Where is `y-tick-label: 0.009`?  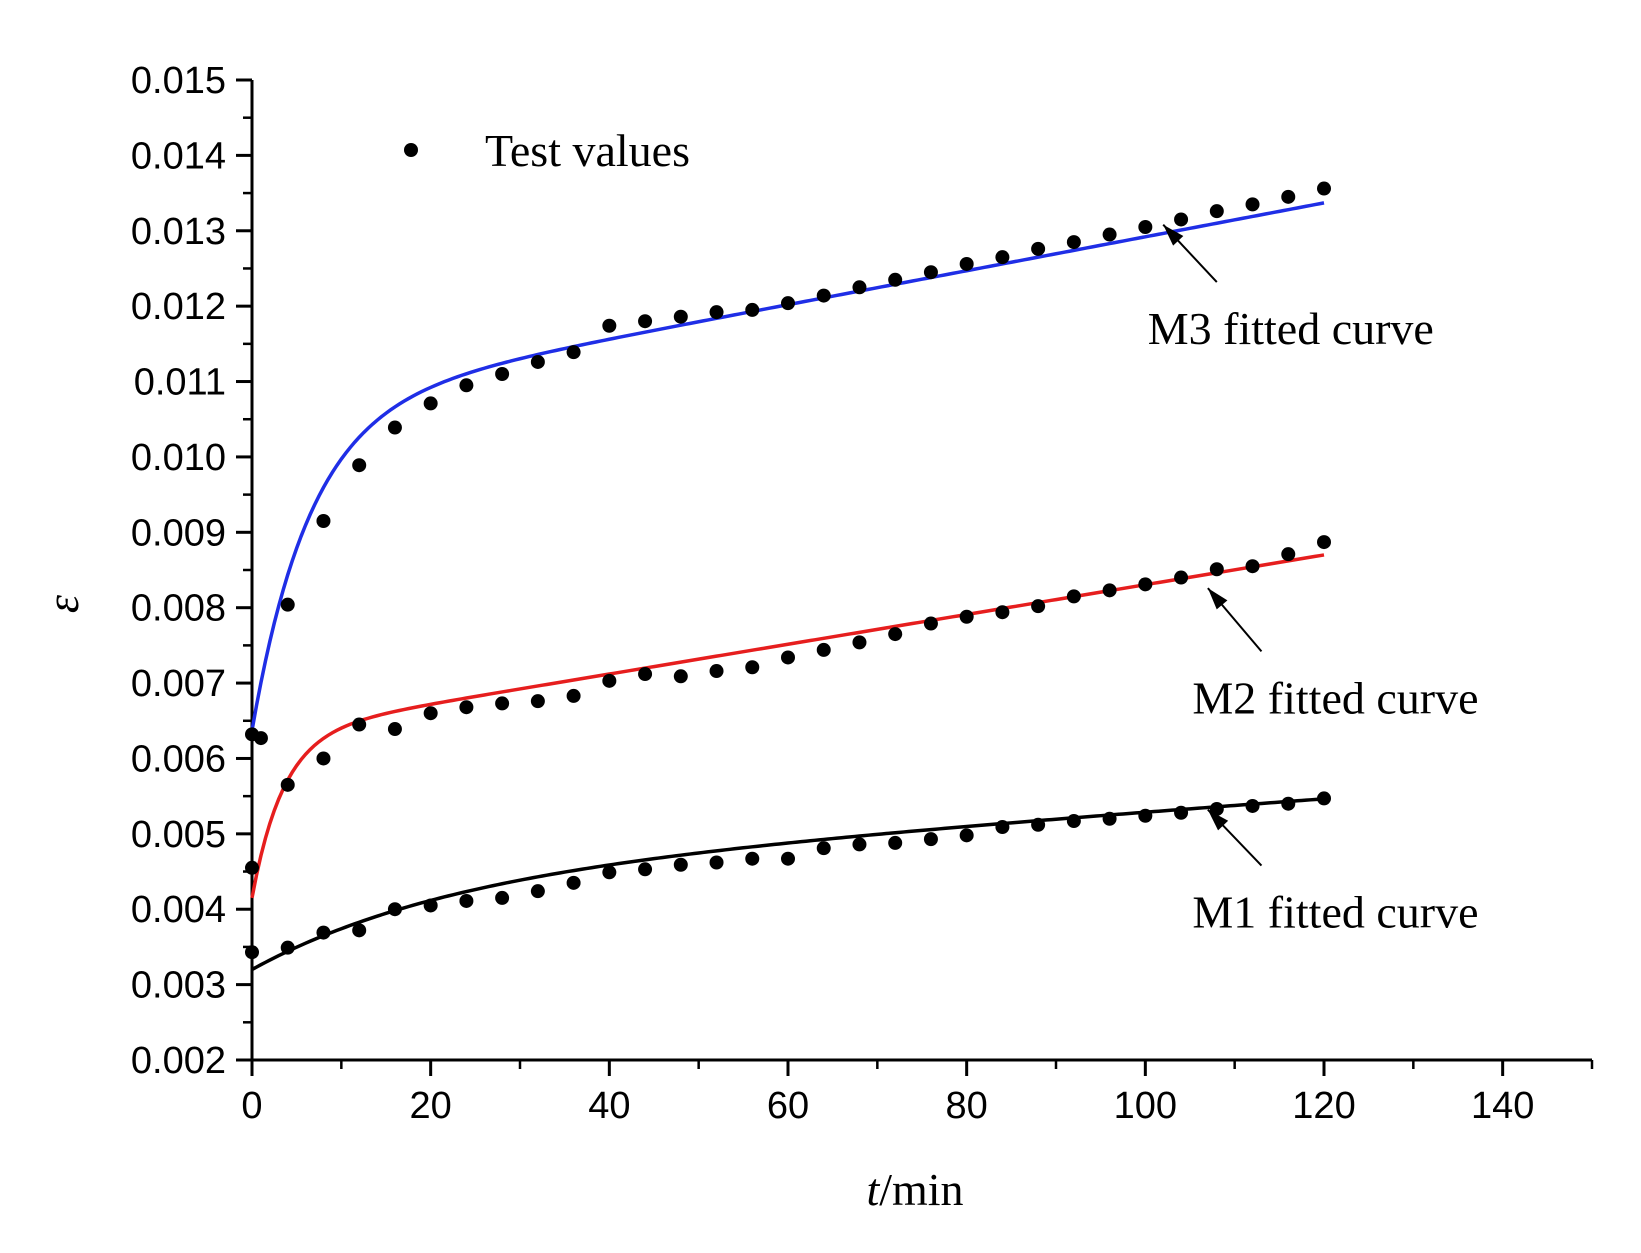 y-tick-label: 0.009 is located at coordinates (178, 533).